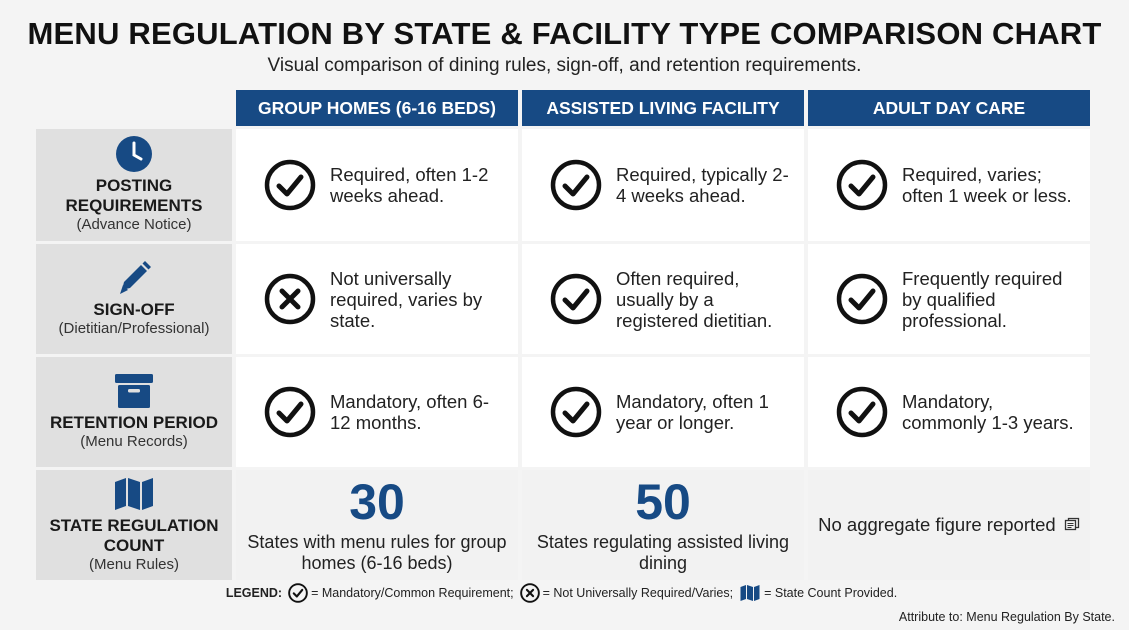  Describe the element at coordinates (134, 299) in the screenshot. I see `row-header-sign-off: SIGN-OFF (Dietitian/Professional)` at that location.